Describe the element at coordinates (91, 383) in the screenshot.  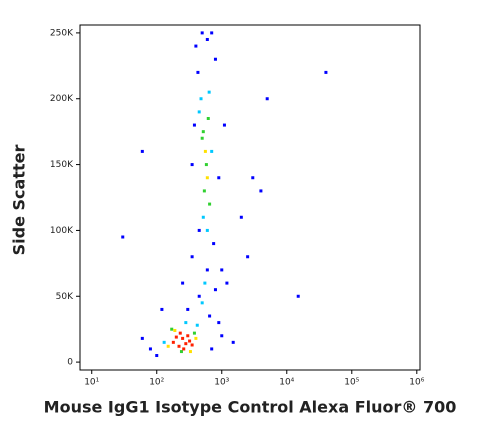
I see `x-tick-label: 10¹` at that location.